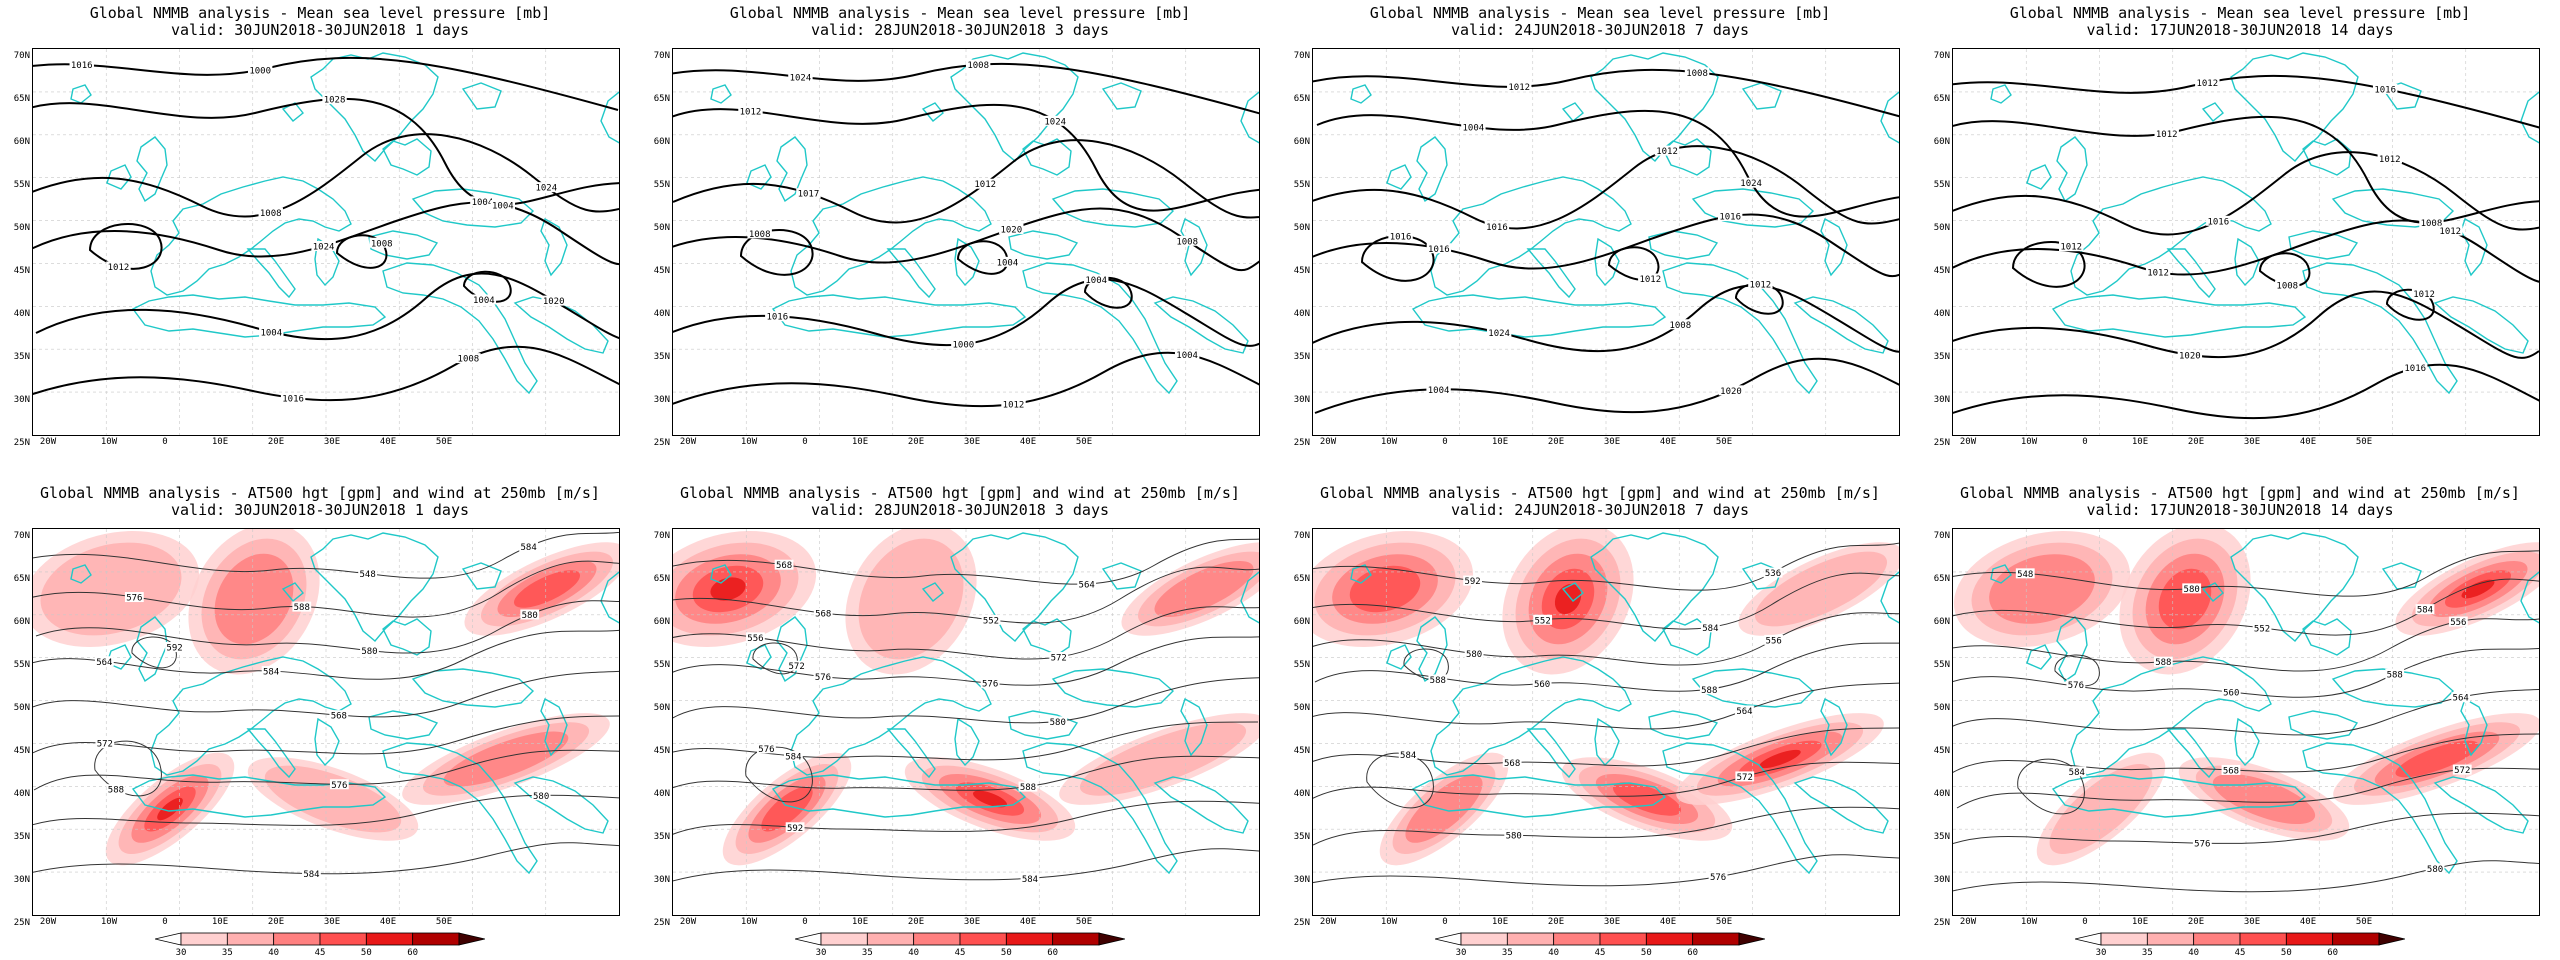  Describe the element at coordinates (1028, 788) in the screenshot. I see `contour-label: 588` at that location.